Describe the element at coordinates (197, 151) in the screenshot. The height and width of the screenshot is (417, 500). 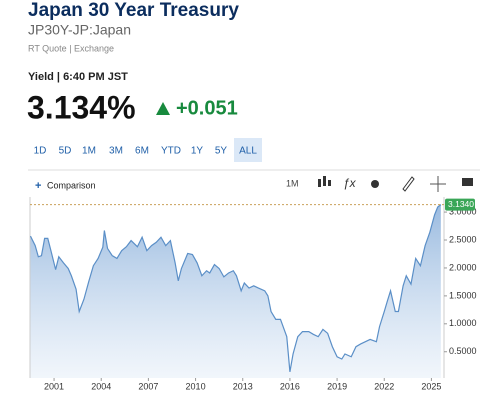
I see `range-button: 1Y` at that location.